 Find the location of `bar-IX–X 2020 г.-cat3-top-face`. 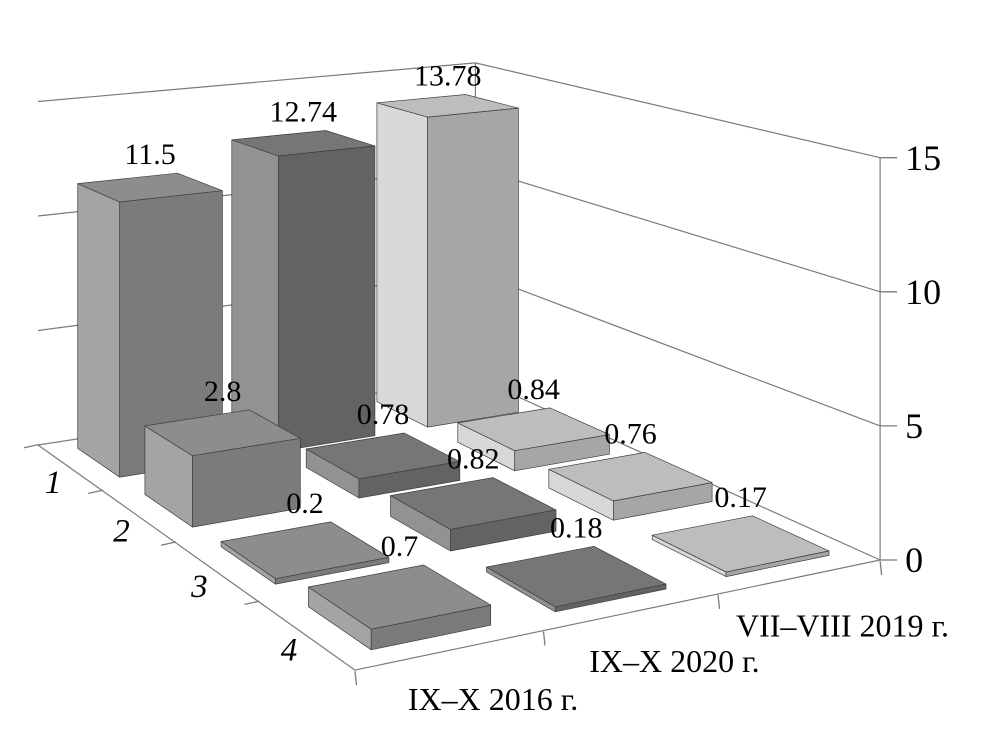

bar-IX–X 2020 г.-cat3-top-face is located at coordinates (473, 503).